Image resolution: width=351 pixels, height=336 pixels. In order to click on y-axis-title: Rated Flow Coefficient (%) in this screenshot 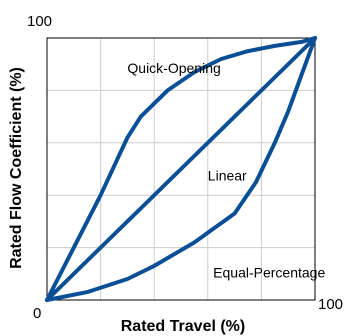, I will do `click(16, 168)`.